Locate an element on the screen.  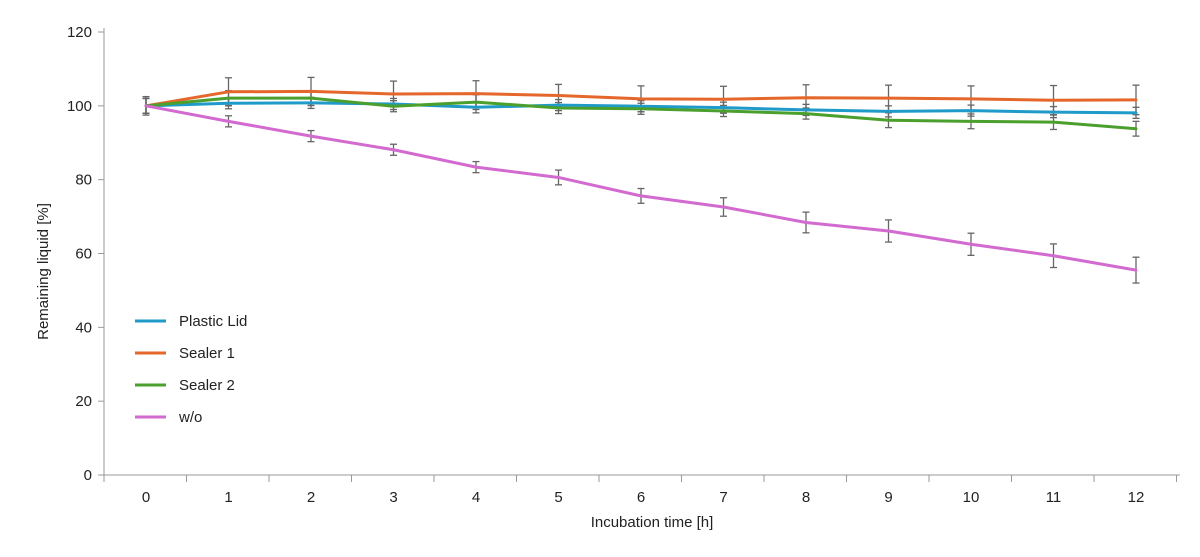
legend-label: Sealer 1 is located at coordinates (207, 353).